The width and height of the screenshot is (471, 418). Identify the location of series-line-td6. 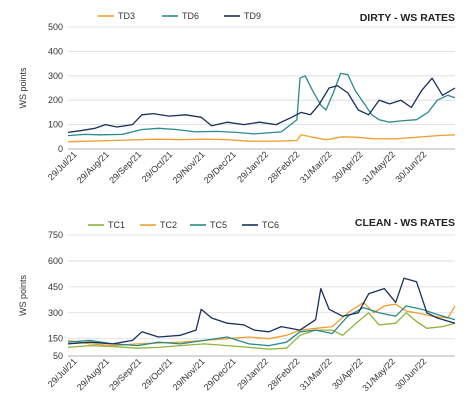
(261, 104).